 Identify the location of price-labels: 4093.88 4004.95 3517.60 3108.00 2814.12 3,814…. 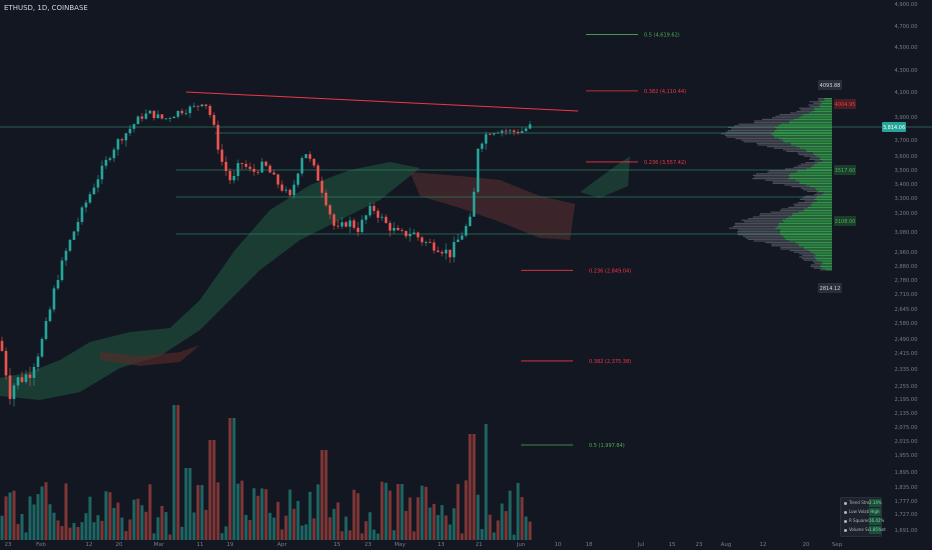
(862, 186).